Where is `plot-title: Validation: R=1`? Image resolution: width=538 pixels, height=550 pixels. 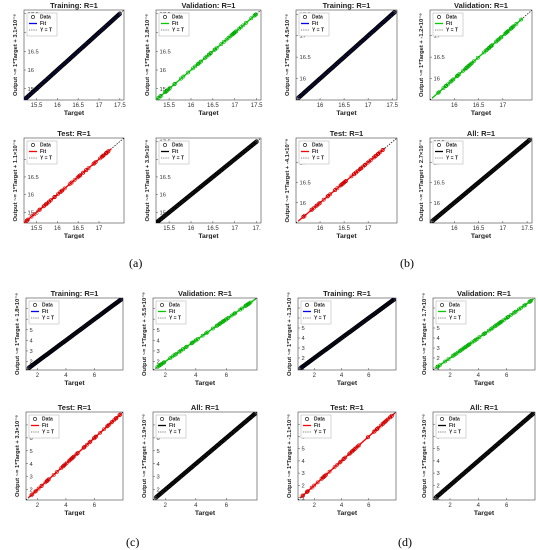 plot-title: Validation: R=1 is located at coordinates (484, 293).